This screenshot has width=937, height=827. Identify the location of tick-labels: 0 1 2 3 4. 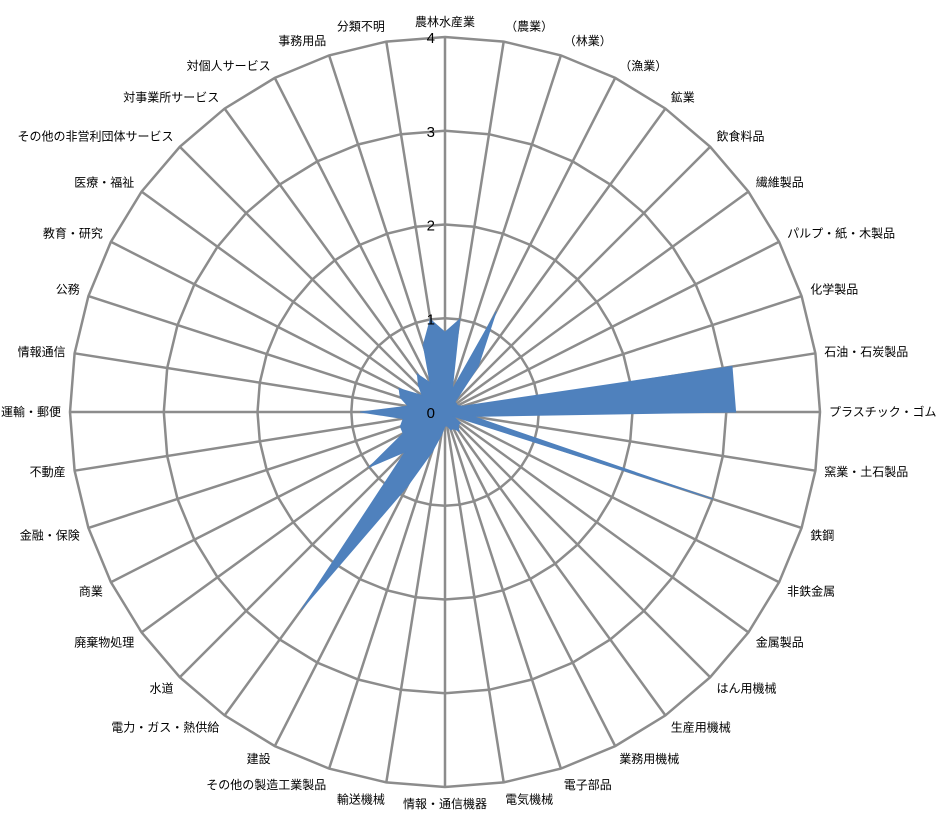
(431, 226).